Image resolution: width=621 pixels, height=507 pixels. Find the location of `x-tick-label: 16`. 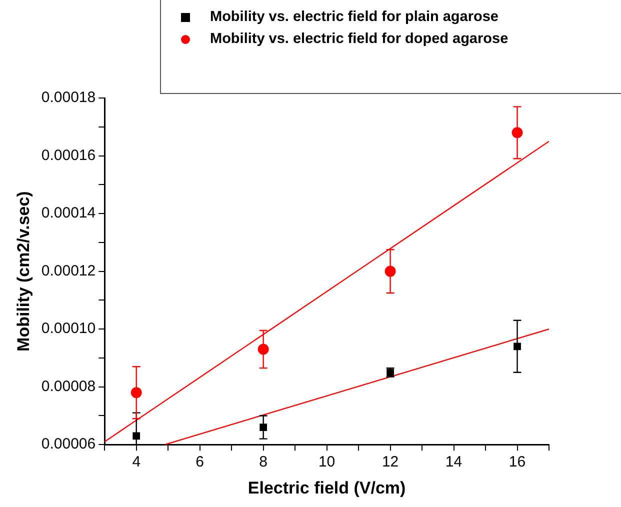

x-tick-label: 16 is located at coordinates (517, 462).